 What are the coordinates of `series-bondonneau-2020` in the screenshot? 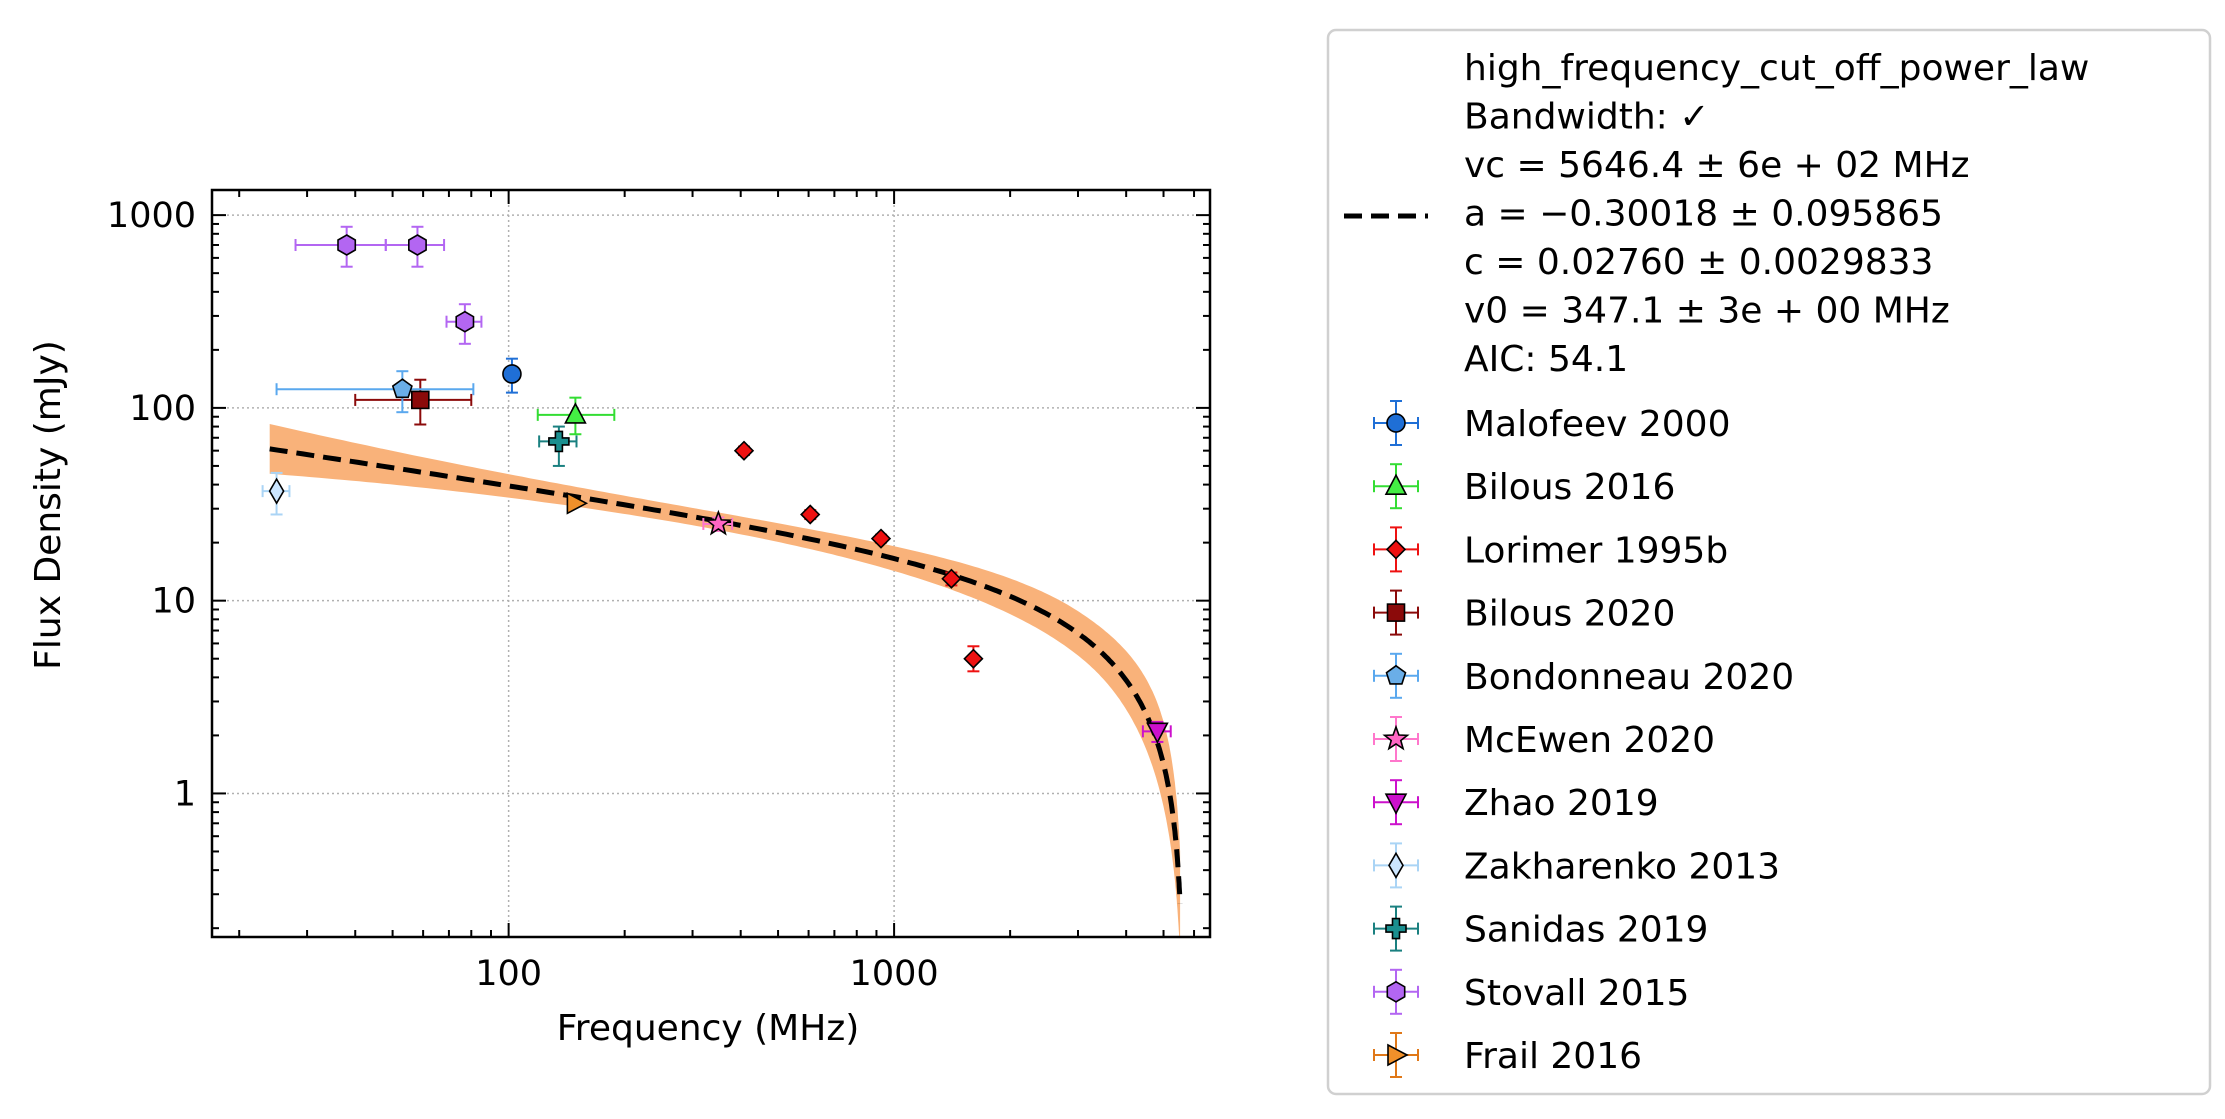 It's located at (375, 392).